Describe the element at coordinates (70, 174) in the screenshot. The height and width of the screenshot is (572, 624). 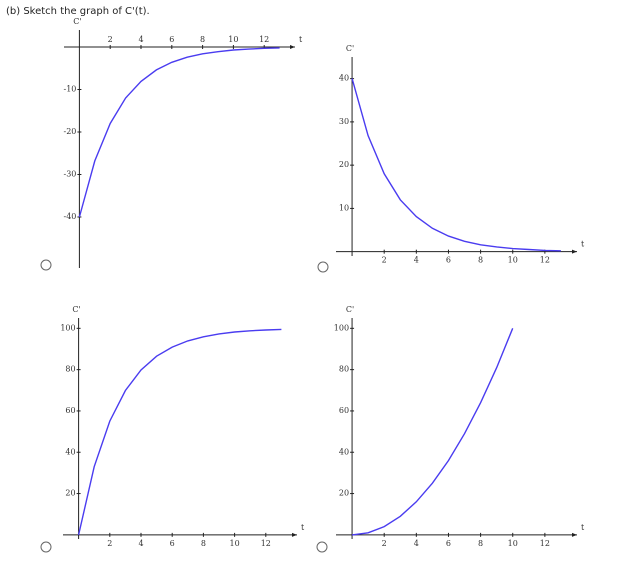
I see `y-tick-label: -30` at that location.